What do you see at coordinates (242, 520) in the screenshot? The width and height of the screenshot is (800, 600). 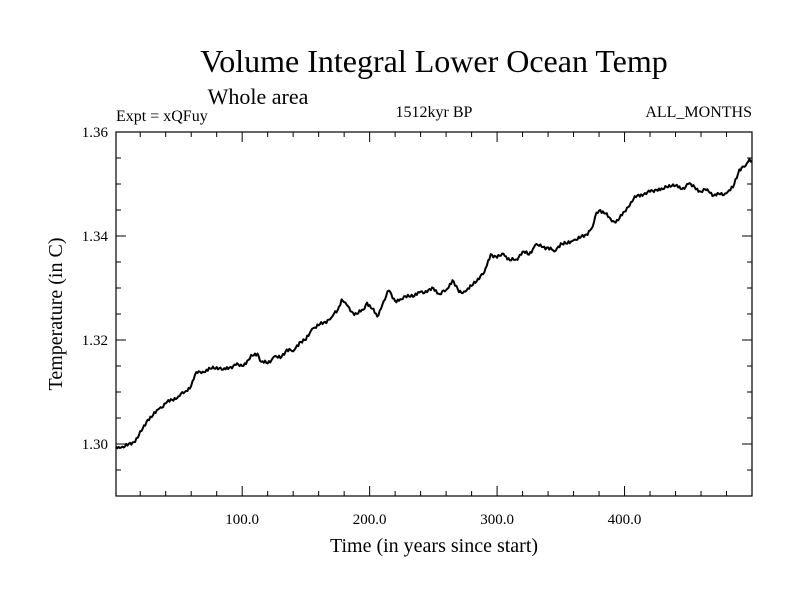 I see `x-tick-label: 100.0` at bounding box center [242, 520].